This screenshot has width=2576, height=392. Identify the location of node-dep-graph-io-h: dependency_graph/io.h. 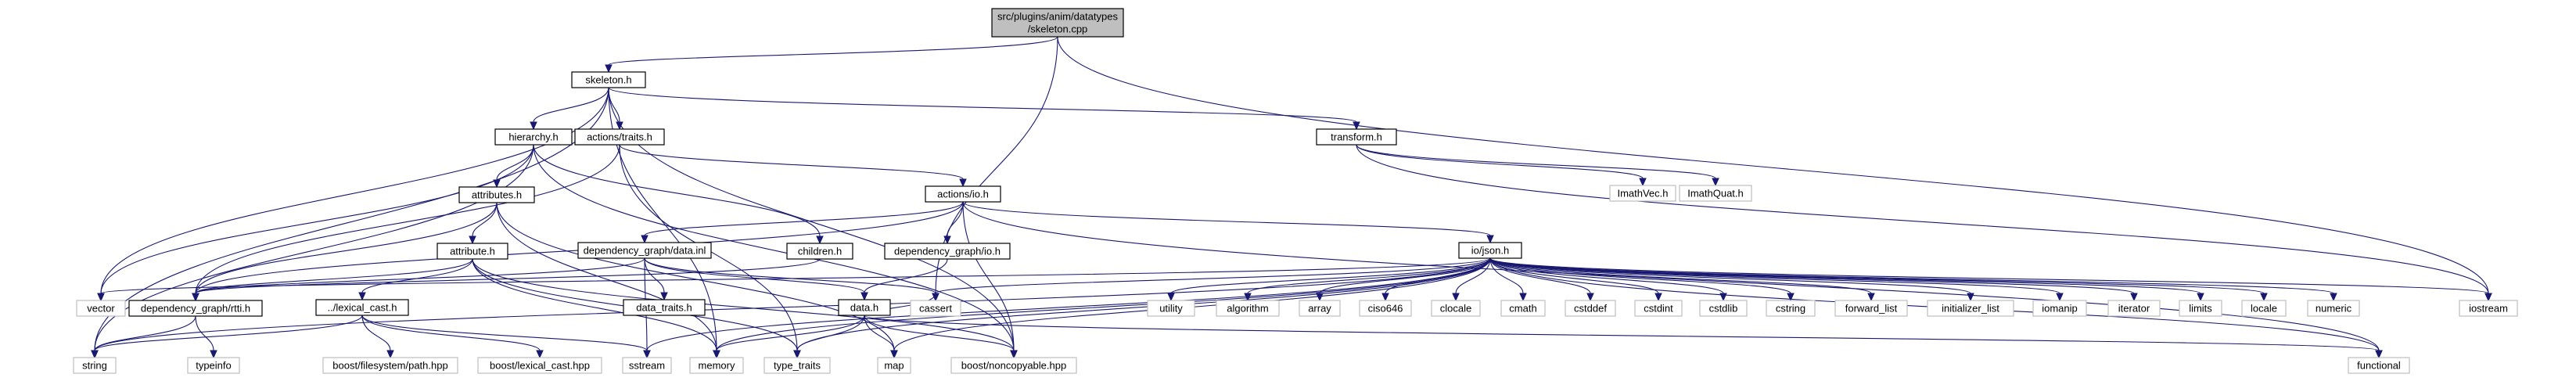
(948, 251).